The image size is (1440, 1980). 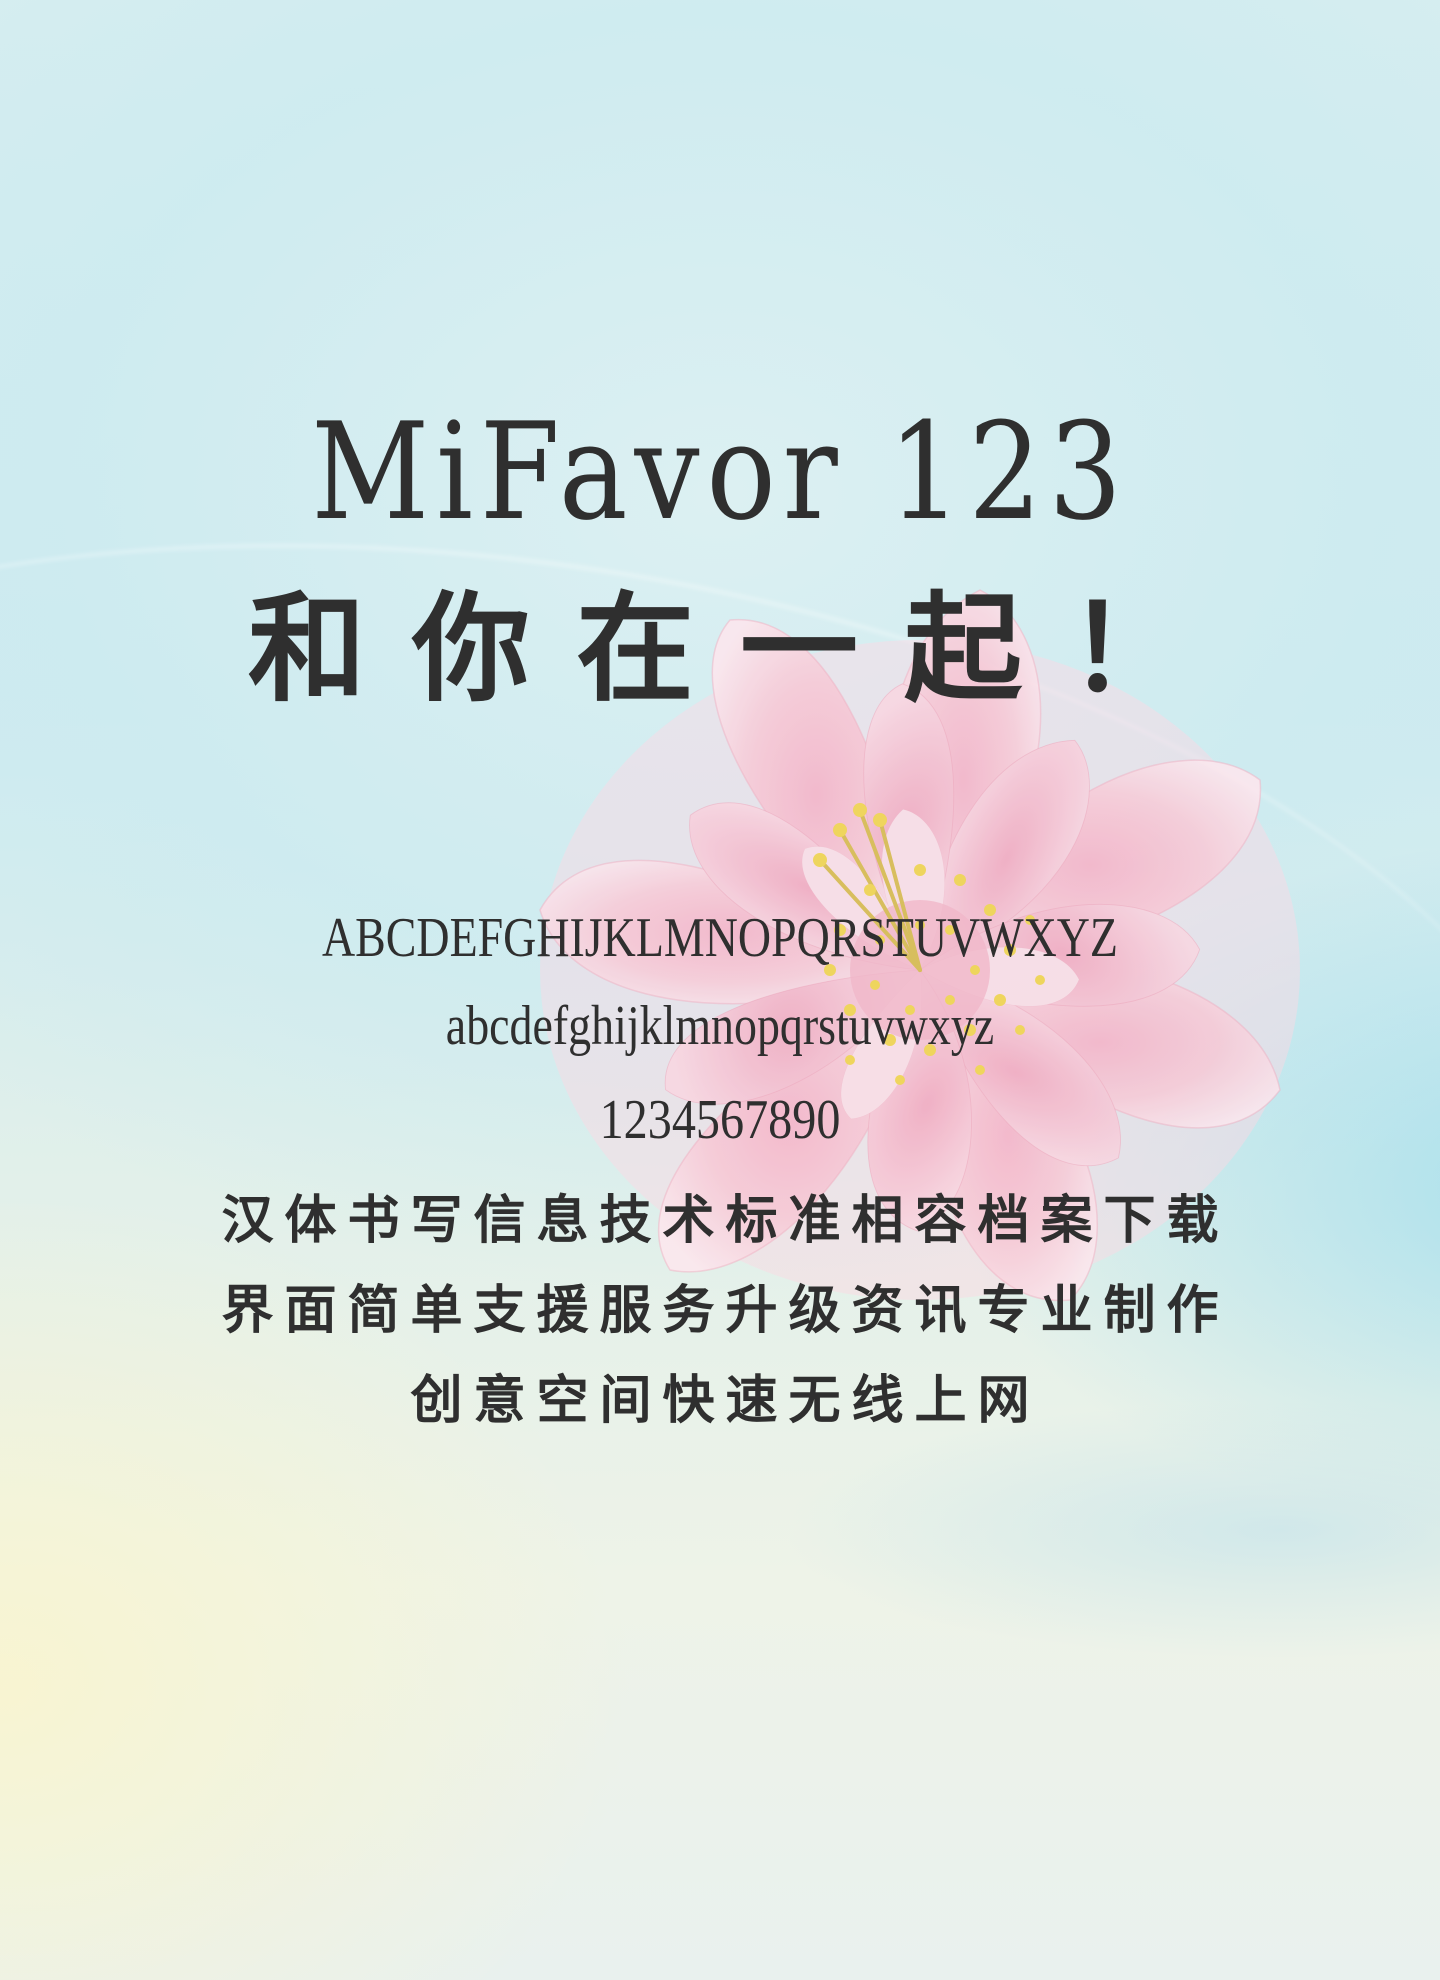 What do you see at coordinates (720, 1026) in the screenshot?
I see `lowercase-sample: abcdefghijklmnopqrstuvwxyz` at bounding box center [720, 1026].